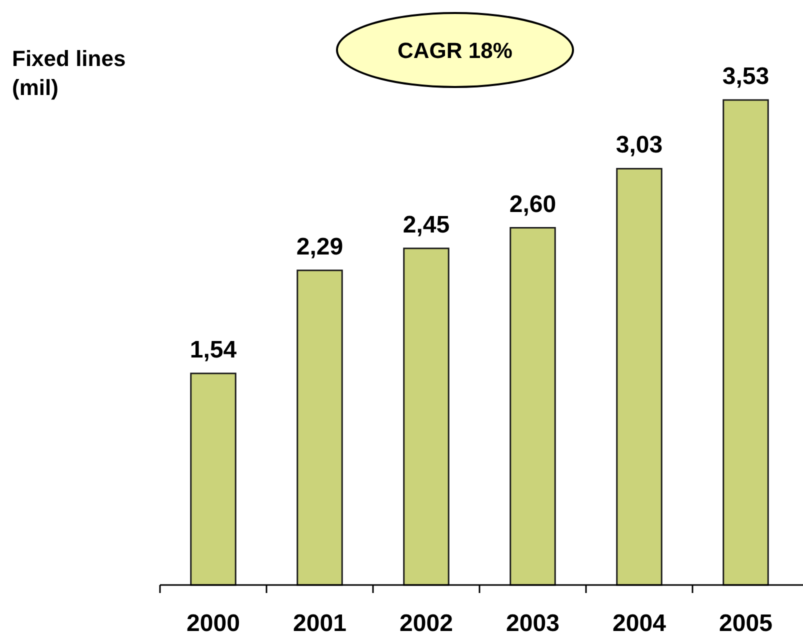 The width and height of the screenshot is (803, 634). I want to click on x-tick-label: 2002, so click(426, 622).